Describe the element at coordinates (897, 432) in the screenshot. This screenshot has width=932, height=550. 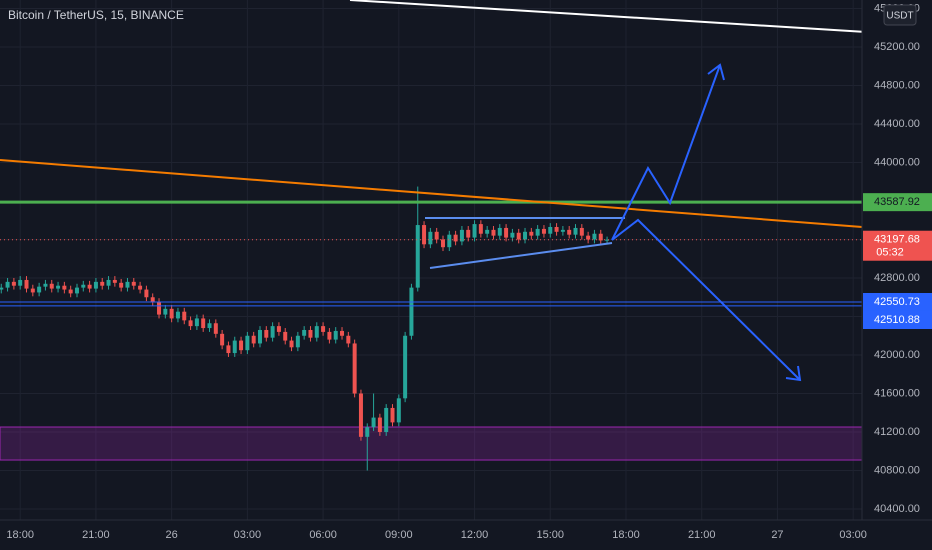
I see `y-tick-label: 41200.00` at that location.